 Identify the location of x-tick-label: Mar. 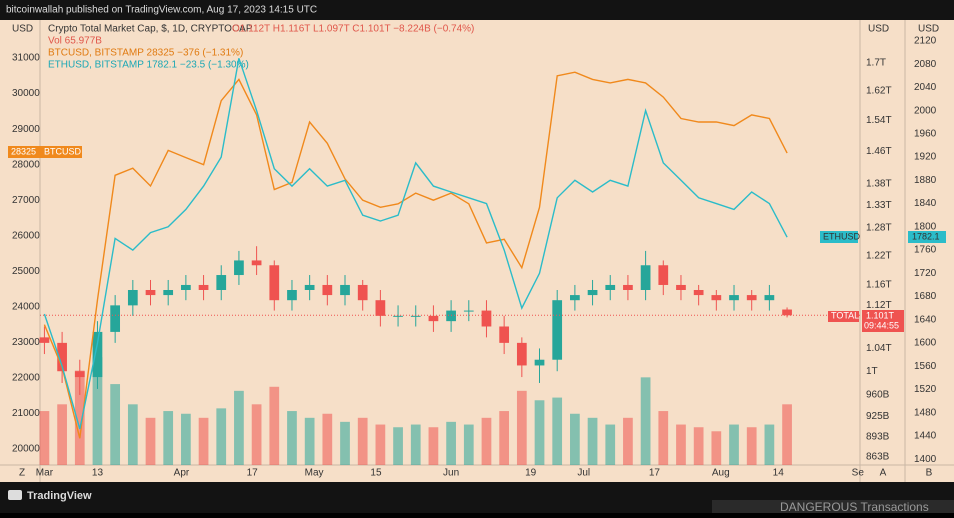
(45, 473).